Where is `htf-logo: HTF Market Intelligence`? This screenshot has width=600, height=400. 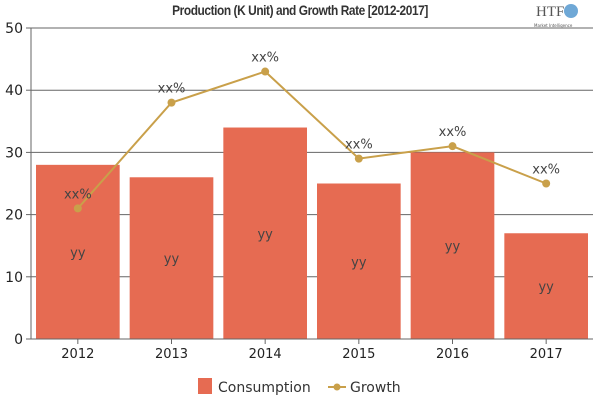 htf-logo: HTF Market Intelligence is located at coordinates (563, 16).